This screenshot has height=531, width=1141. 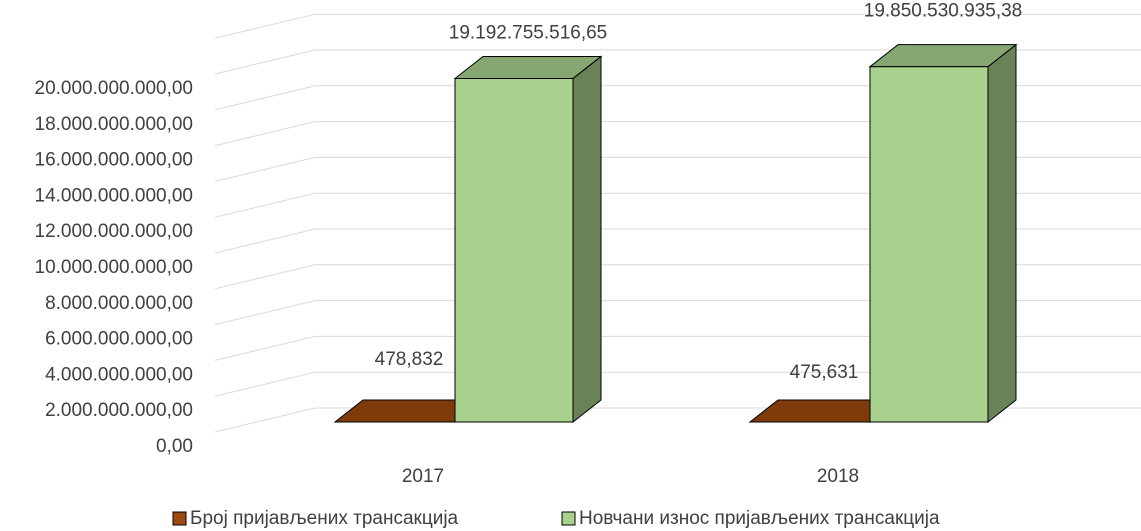 I want to click on legend-label: Број пријављених трансакција, so click(x=324, y=518).